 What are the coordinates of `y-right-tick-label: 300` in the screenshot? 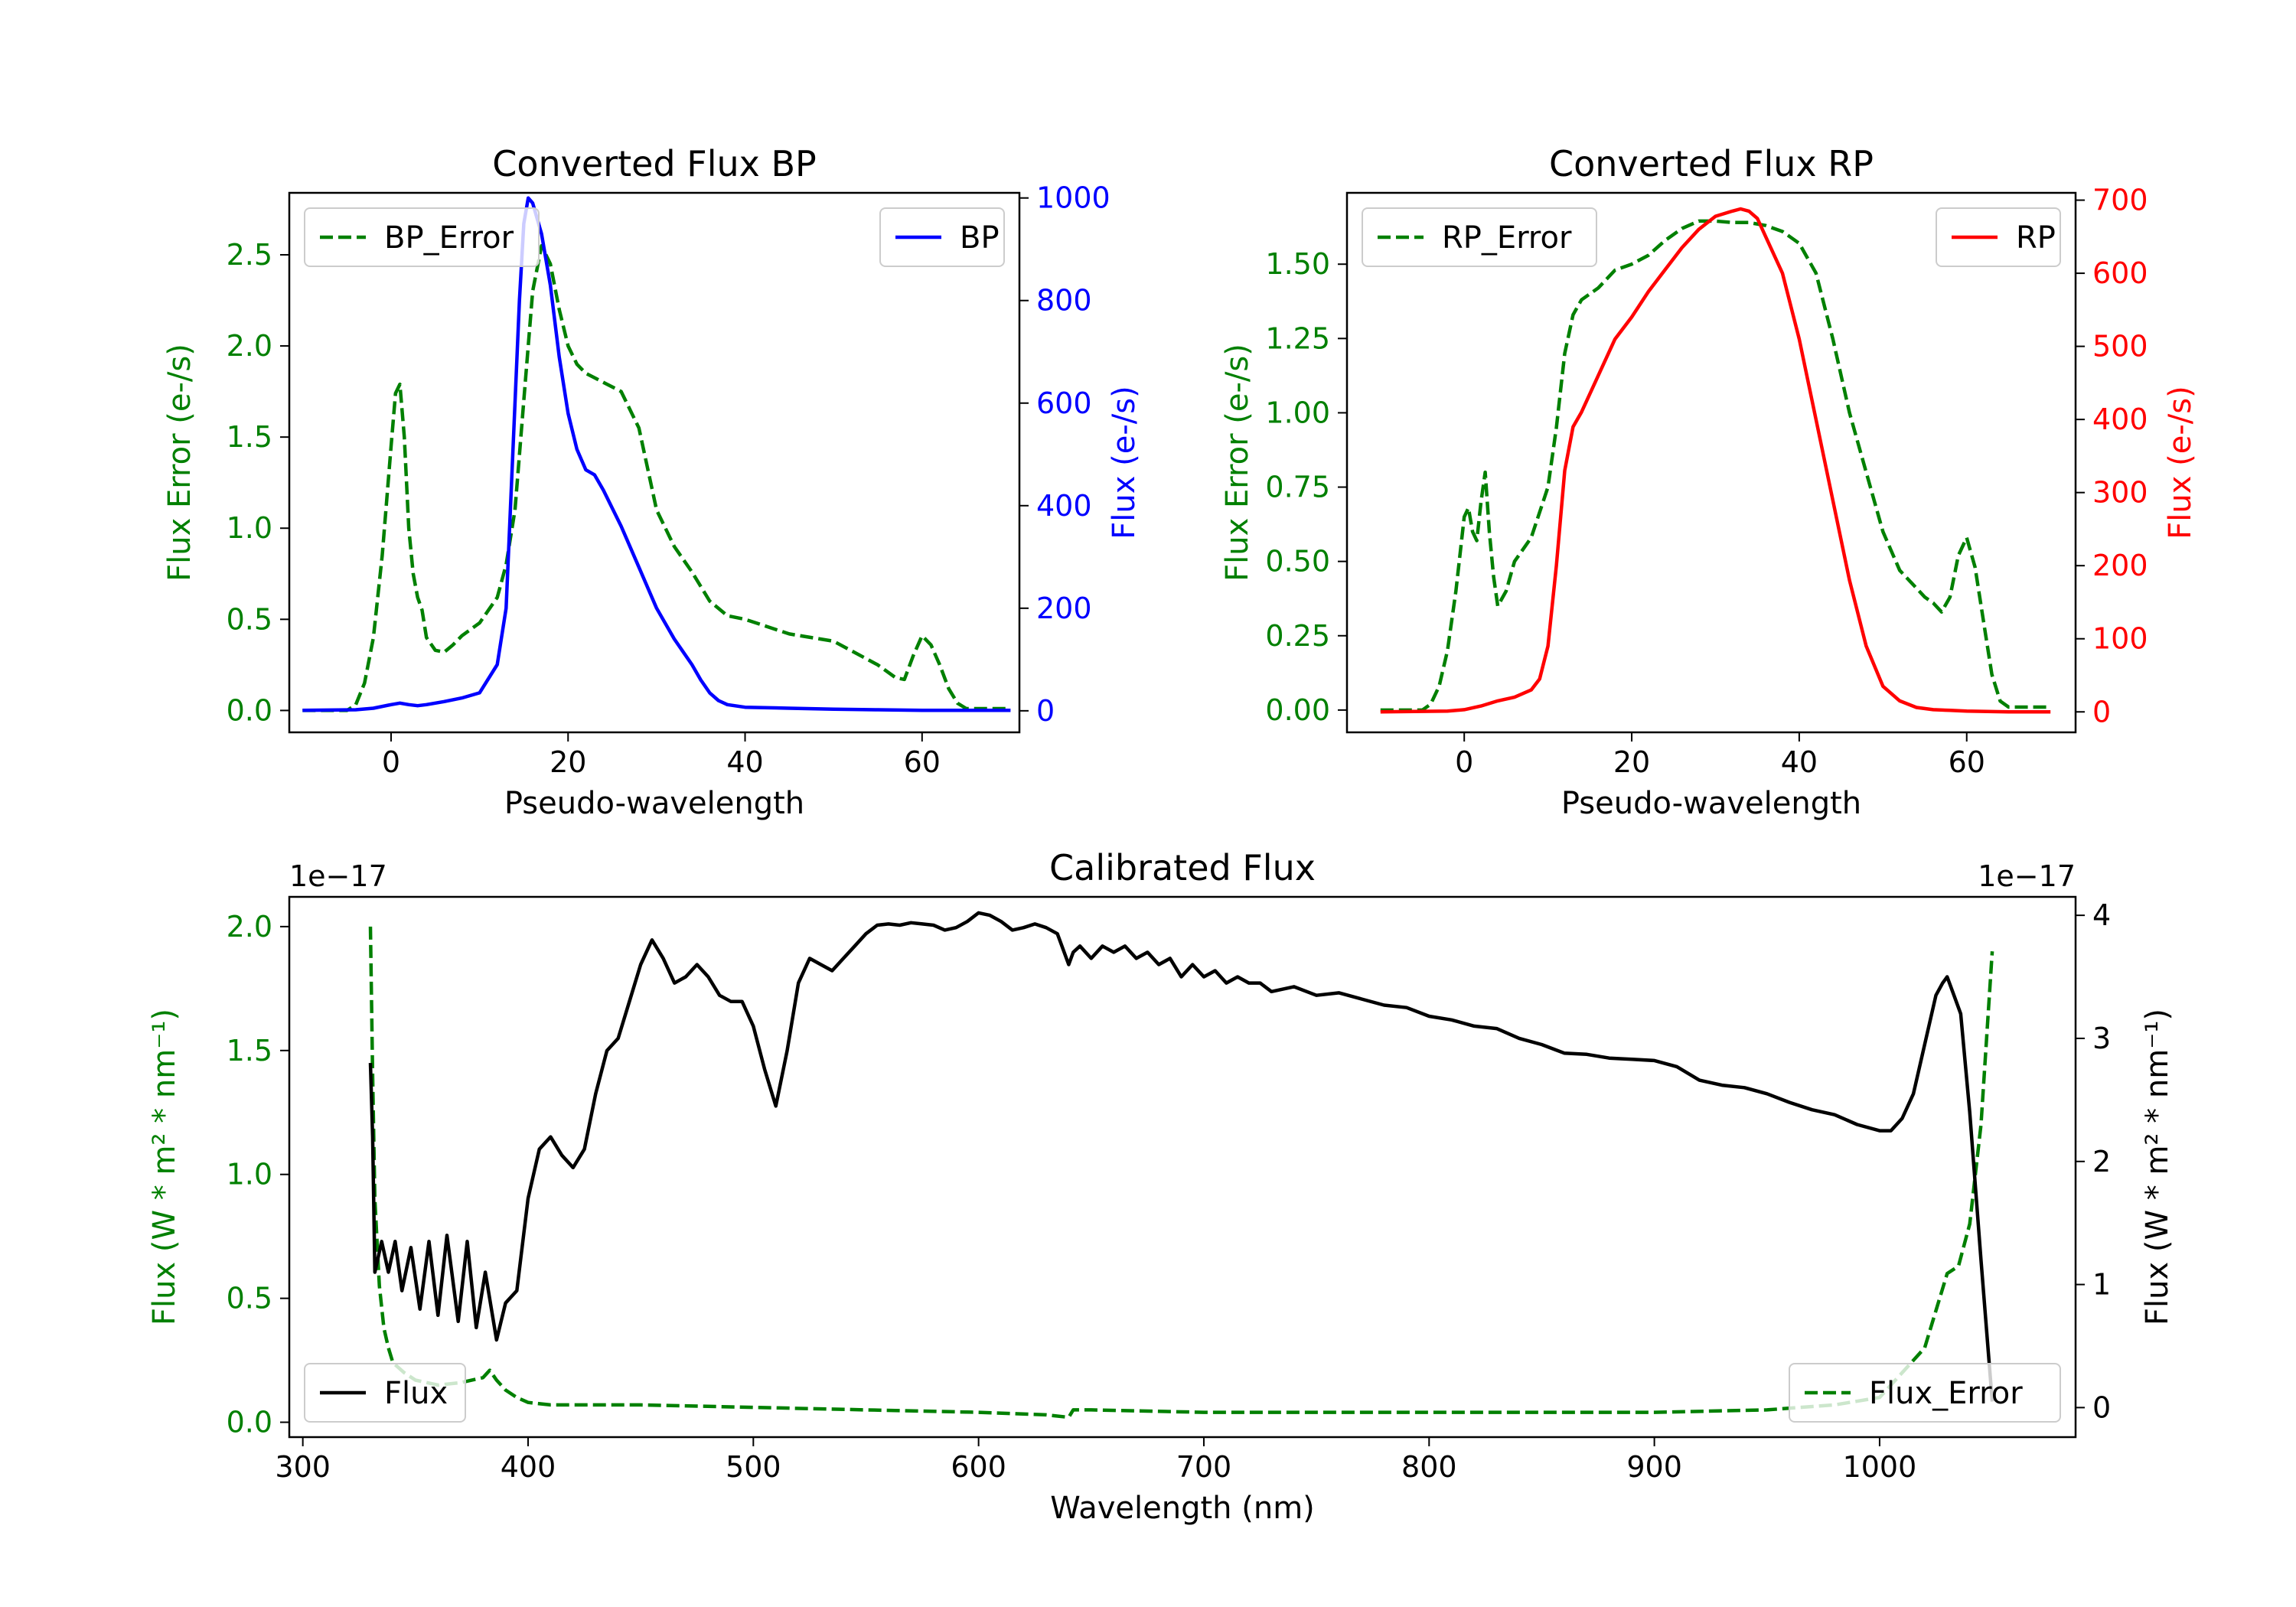 It's located at (2120, 493).